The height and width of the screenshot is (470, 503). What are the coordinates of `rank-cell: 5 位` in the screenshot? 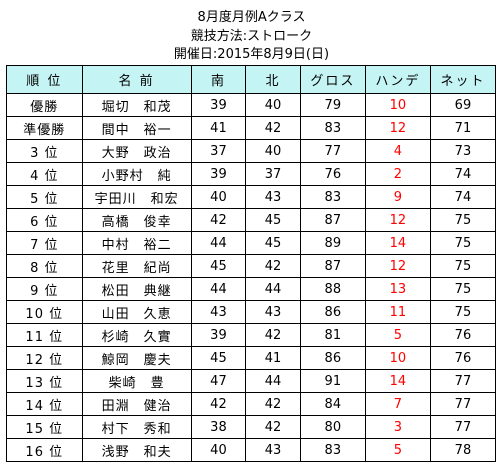 It's located at (44, 197).